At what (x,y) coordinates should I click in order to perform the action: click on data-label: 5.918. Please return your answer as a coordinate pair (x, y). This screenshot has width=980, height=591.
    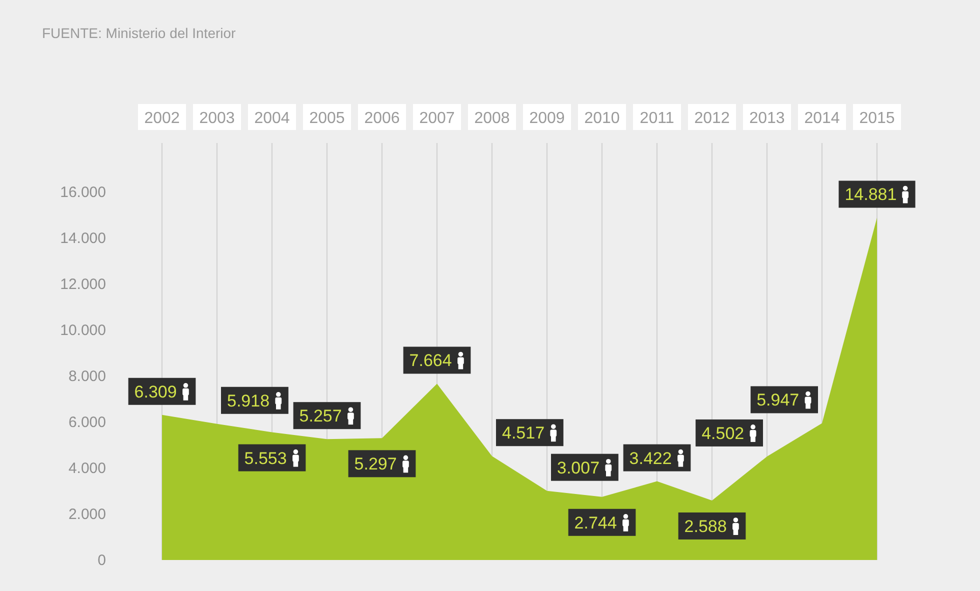
    Looking at the image, I should click on (248, 400).